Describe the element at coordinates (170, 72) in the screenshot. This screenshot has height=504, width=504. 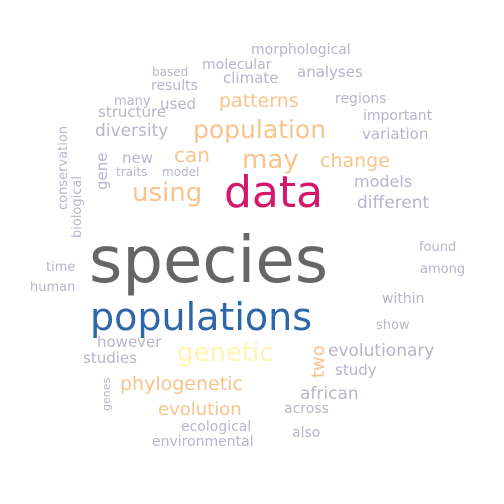
I see `word-based: based` at that location.